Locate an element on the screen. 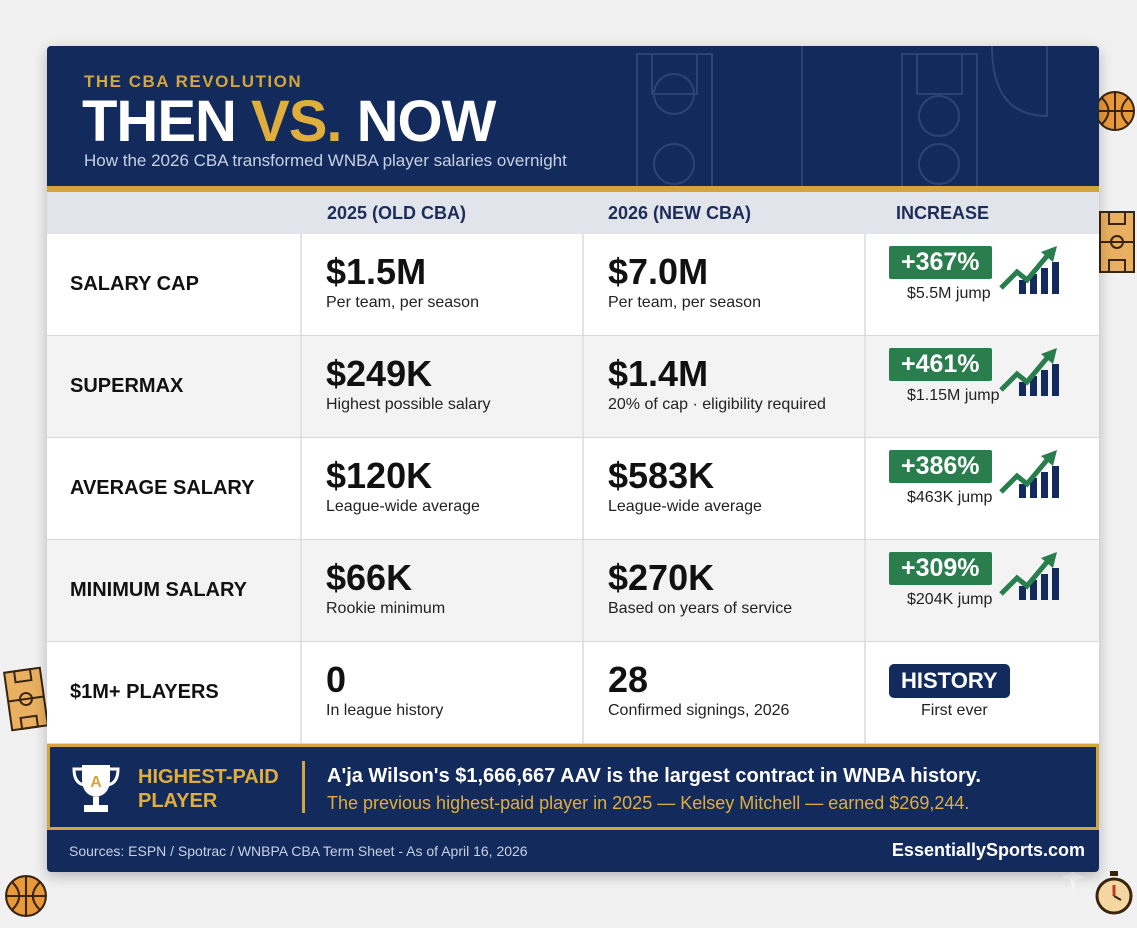 The width and height of the screenshot is (1137, 928). eyebrow-text: THE CBA REVOLUTION is located at coordinates (193, 81).